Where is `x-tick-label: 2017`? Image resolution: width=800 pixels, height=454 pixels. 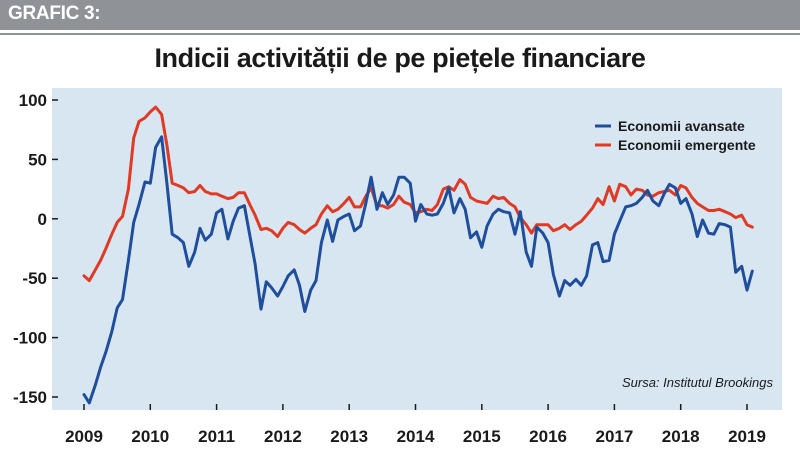
x-tick-label: 2017 is located at coordinates (614, 436).